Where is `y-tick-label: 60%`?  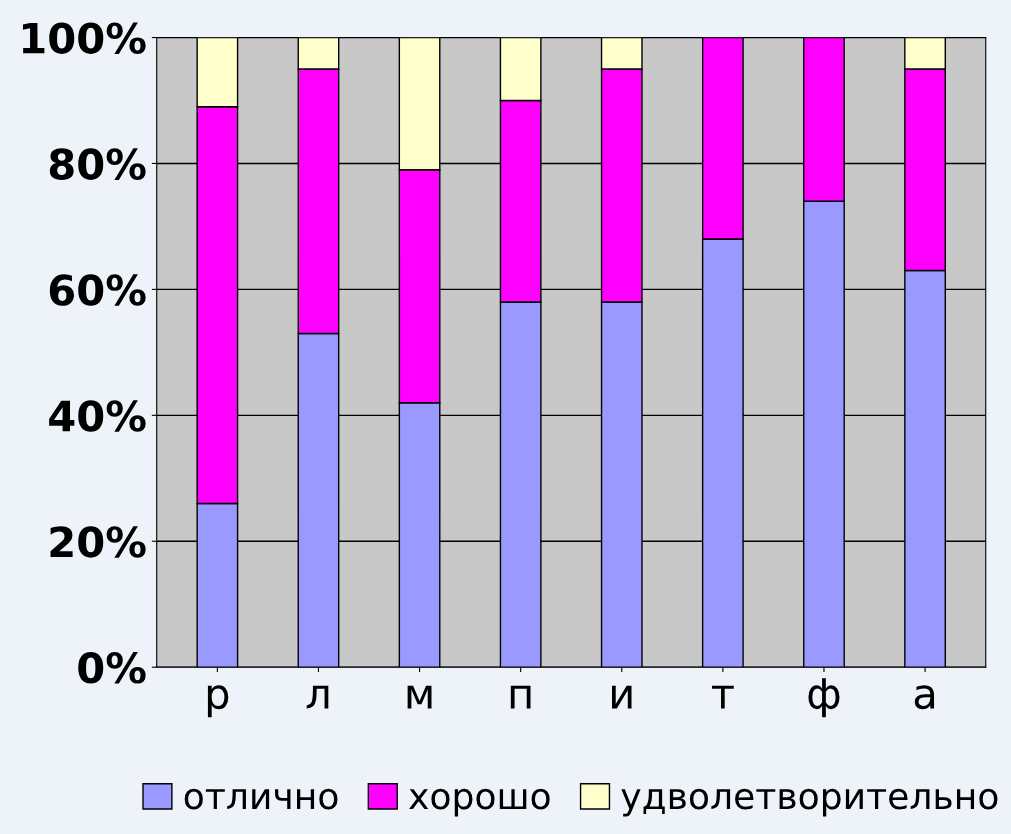
y-tick-label: 60% is located at coordinates (97, 290).